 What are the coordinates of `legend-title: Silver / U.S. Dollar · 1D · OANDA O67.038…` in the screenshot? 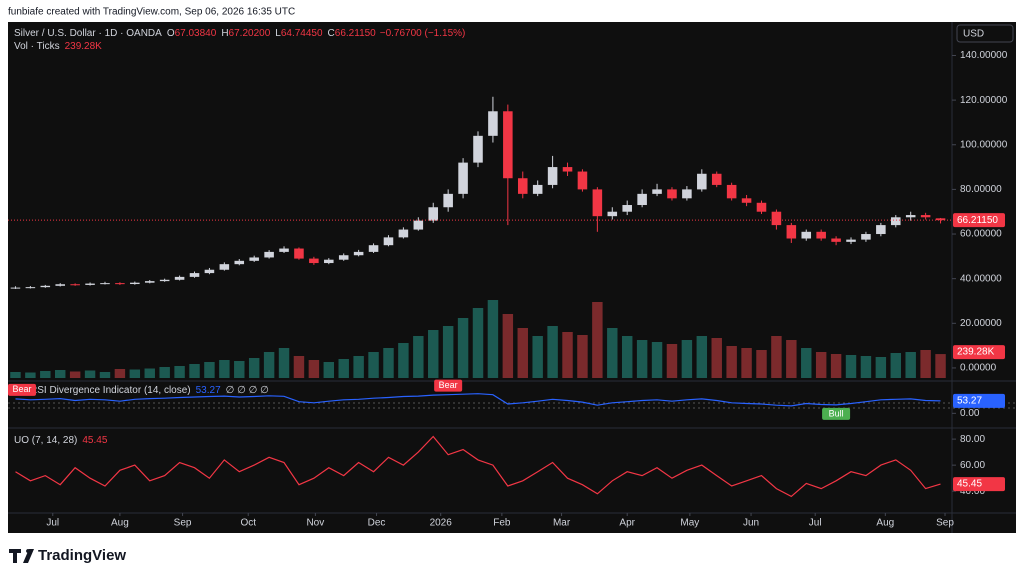 It's located at (239, 33).